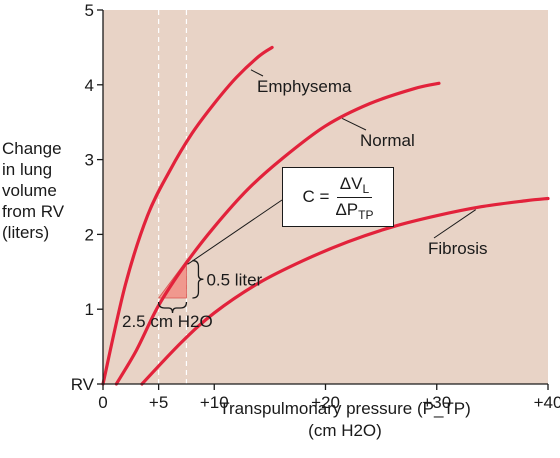  Describe the element at coordinates (316, 196) in the screenshot. I see `formula-lhs: C =` at that location.